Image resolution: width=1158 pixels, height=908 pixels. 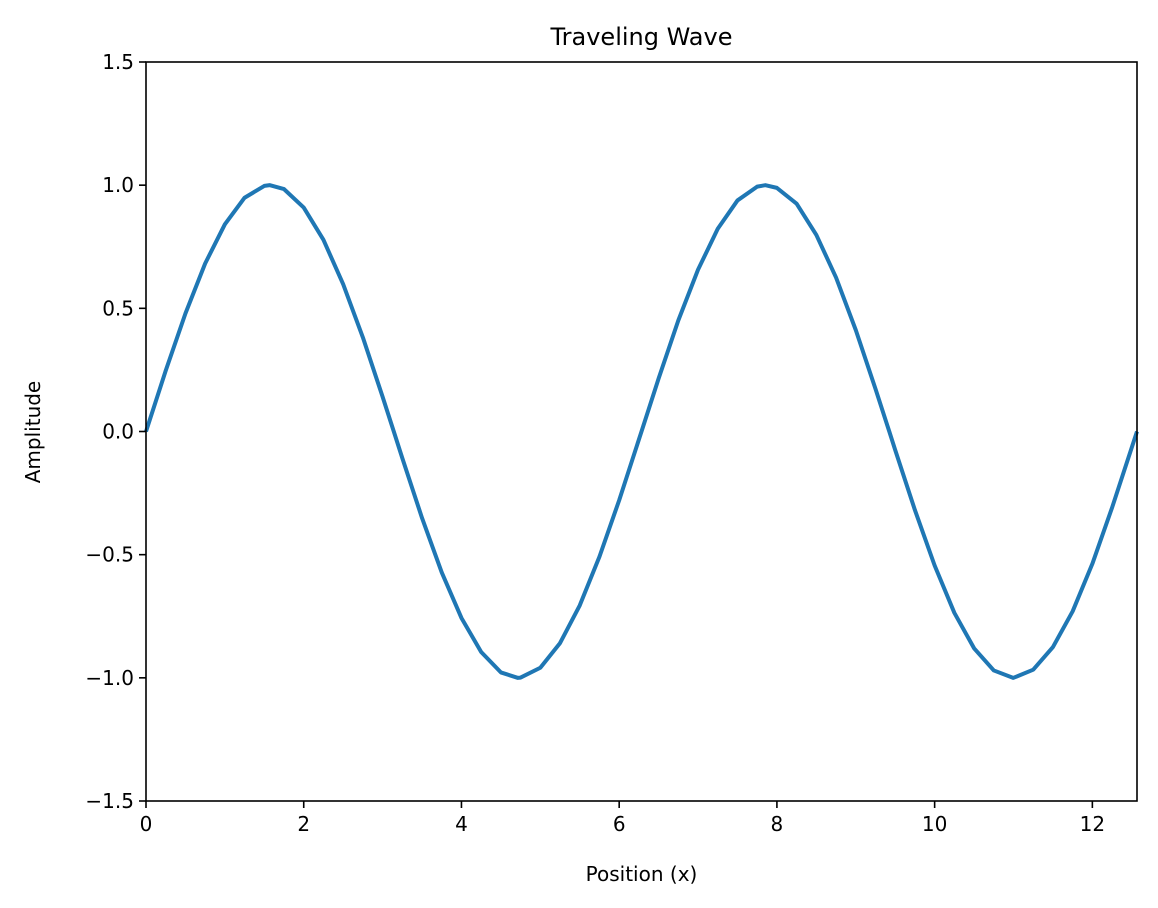 I want to click on y-tick-label: 0.0, so click(x=118, y=432).